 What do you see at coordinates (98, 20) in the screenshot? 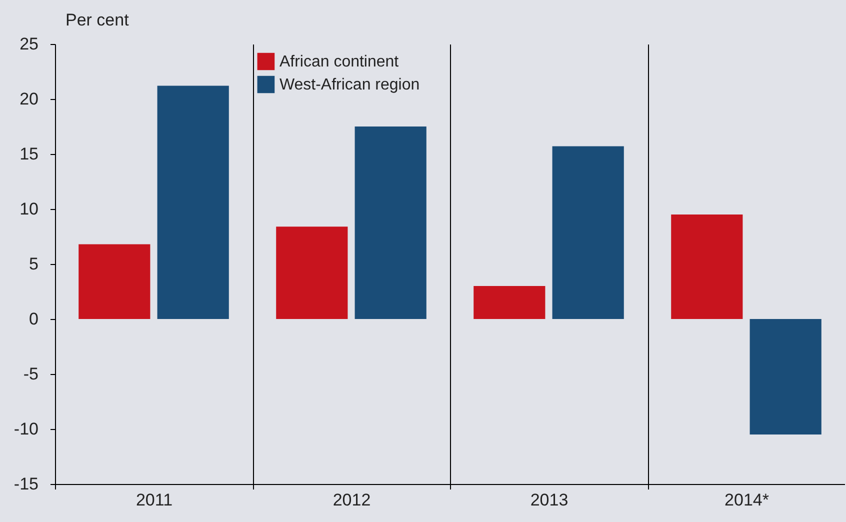
I see `y-axis-title: Per cent` at bounding box center [98, 20].